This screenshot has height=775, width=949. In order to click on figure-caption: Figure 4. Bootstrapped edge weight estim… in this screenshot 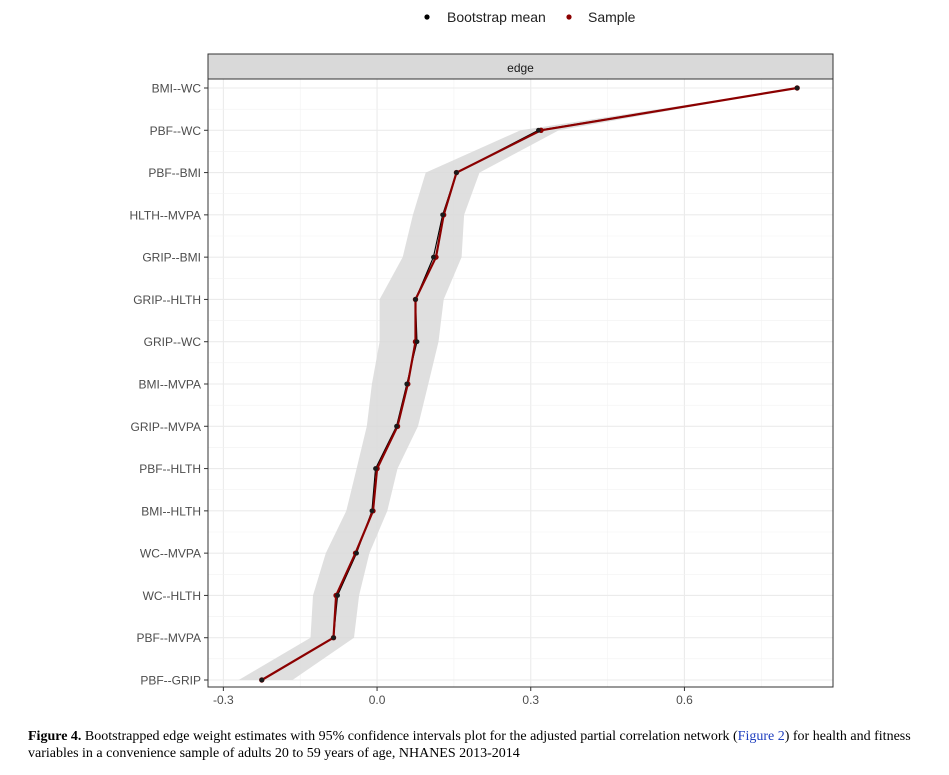, I will do `click(480, 745)`.